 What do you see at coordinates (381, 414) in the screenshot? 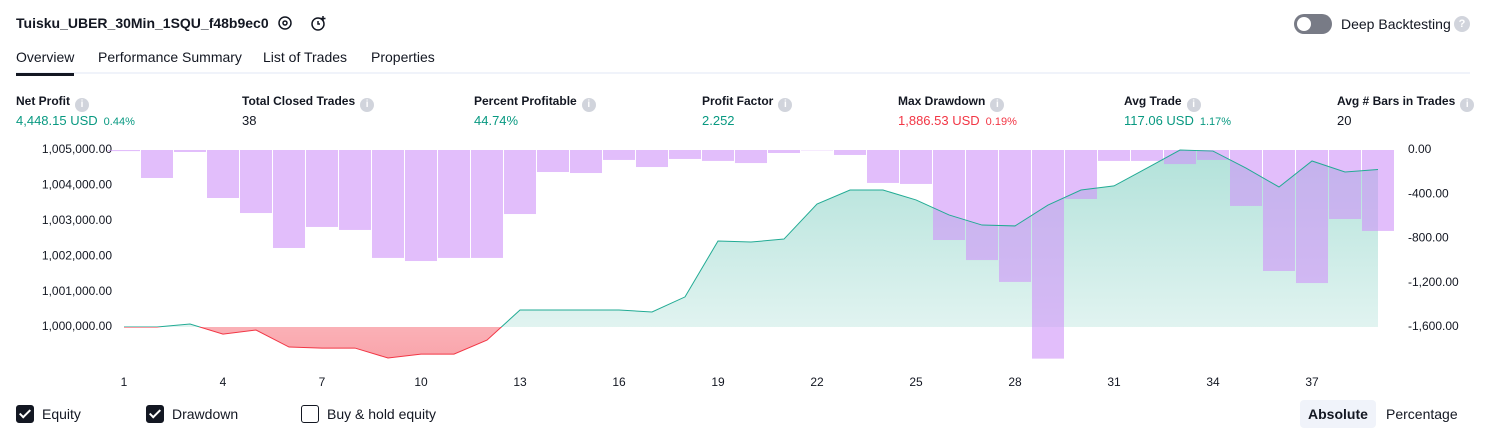
I see `legend-label: Buy & hold equity` at bounding box center [381, 414].